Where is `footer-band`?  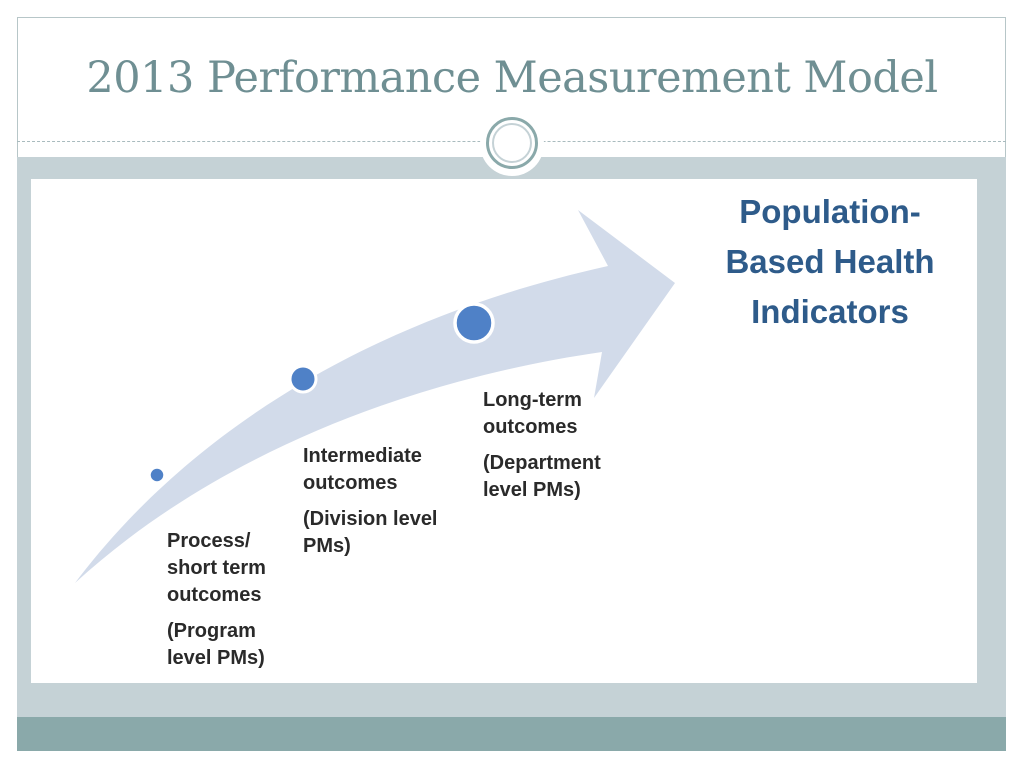 footer-band is located at coordinates (511, 734).